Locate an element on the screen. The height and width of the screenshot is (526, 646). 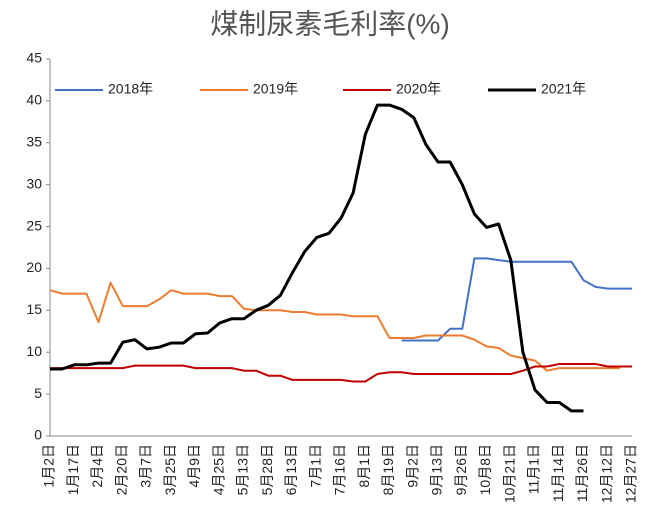
x-tick-label: 1月17日 is located at coordinates (73, 469).